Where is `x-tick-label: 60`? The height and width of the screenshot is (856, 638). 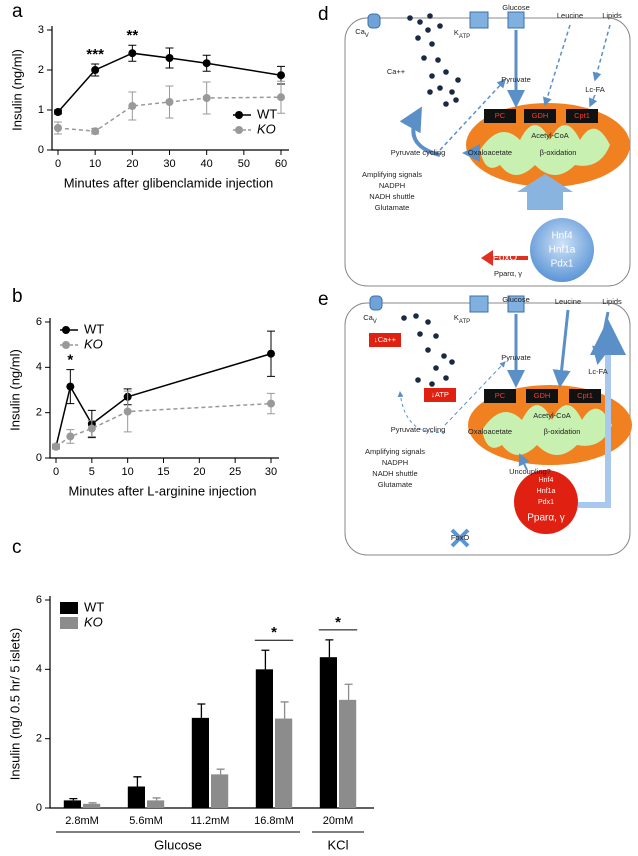 x-tick-label: 60 is located at coordinates (281, 164).